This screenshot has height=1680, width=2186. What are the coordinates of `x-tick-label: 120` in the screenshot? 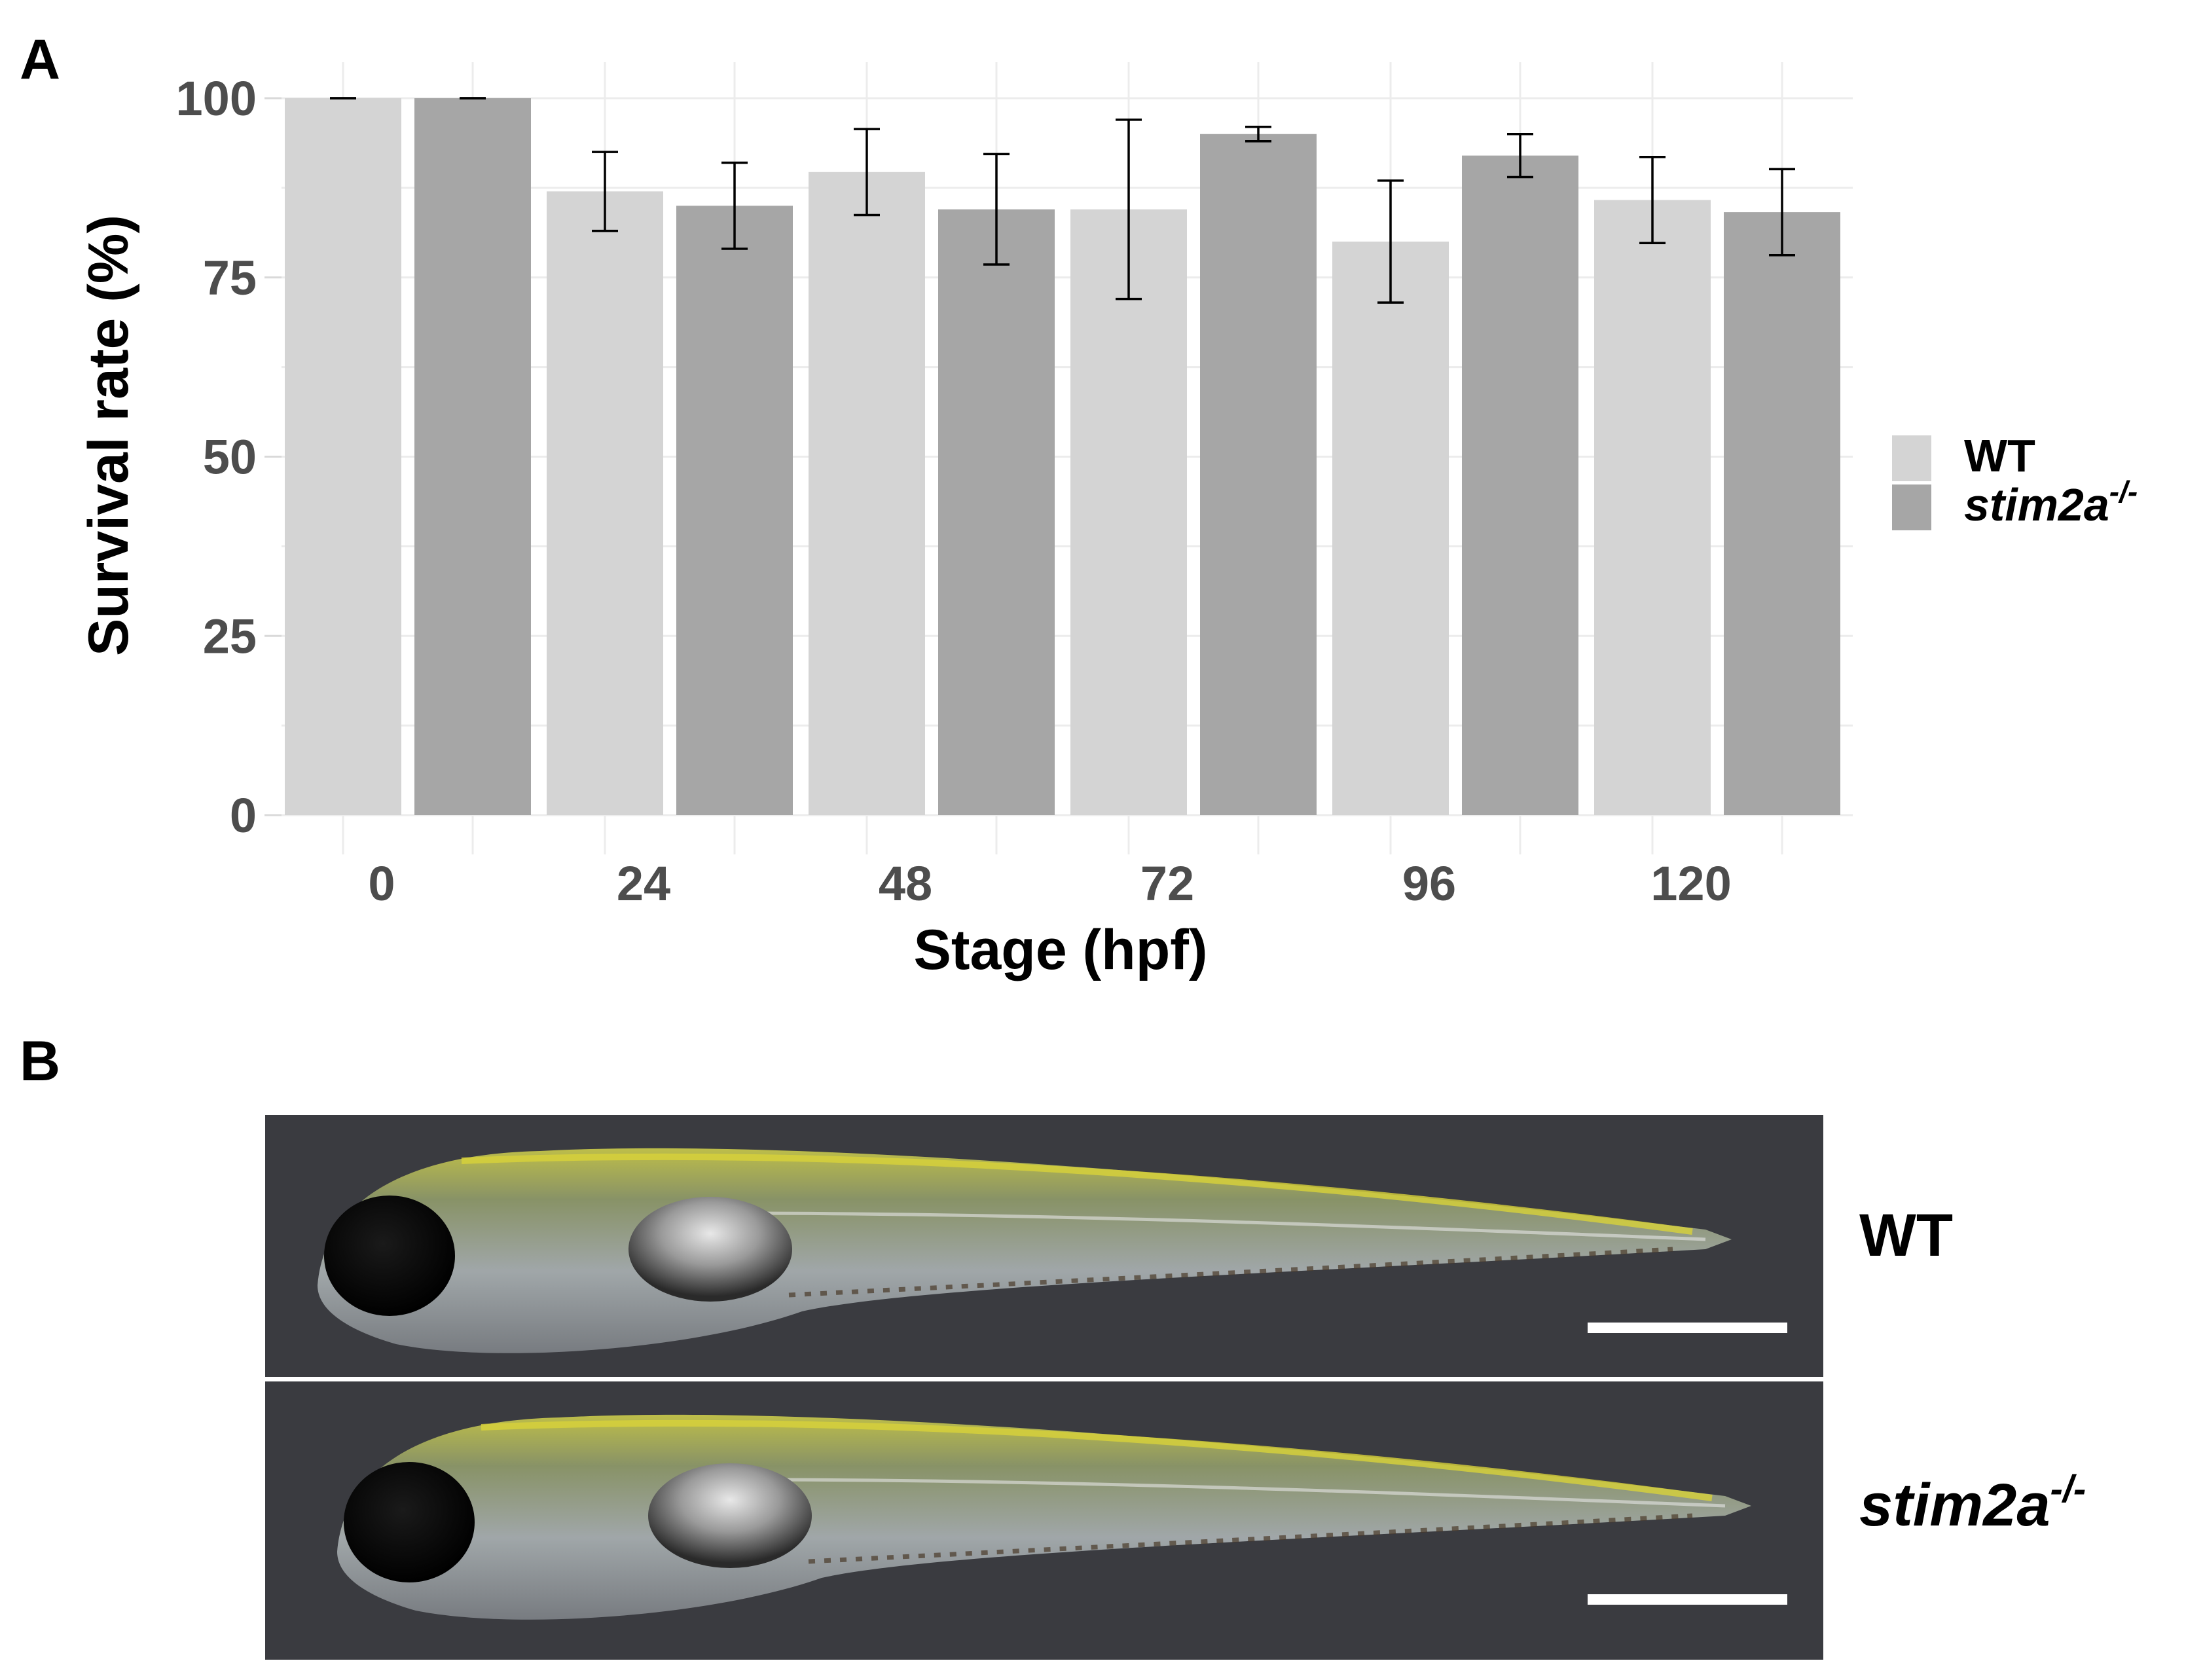 It's located at (1690, 883).